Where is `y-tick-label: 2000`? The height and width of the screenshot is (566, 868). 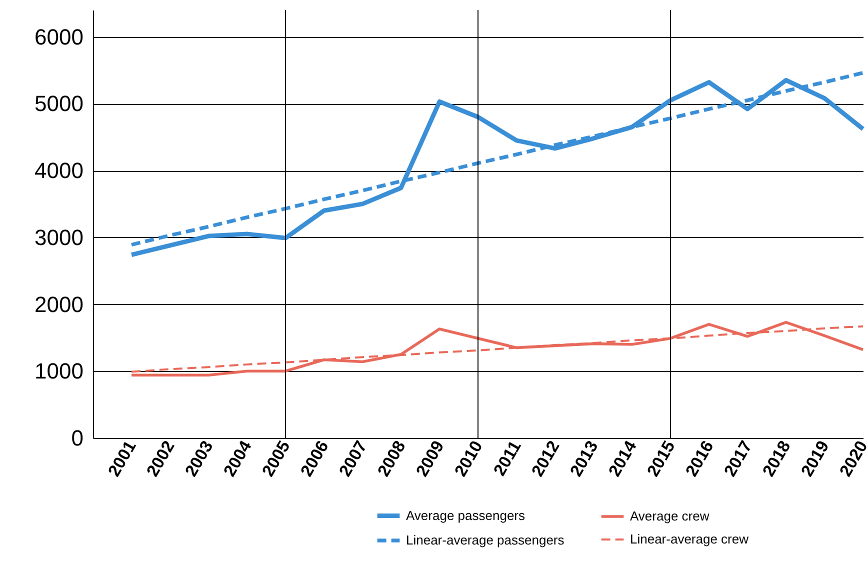 y-tick-label: 2000 is located at coordinates (59, 304).